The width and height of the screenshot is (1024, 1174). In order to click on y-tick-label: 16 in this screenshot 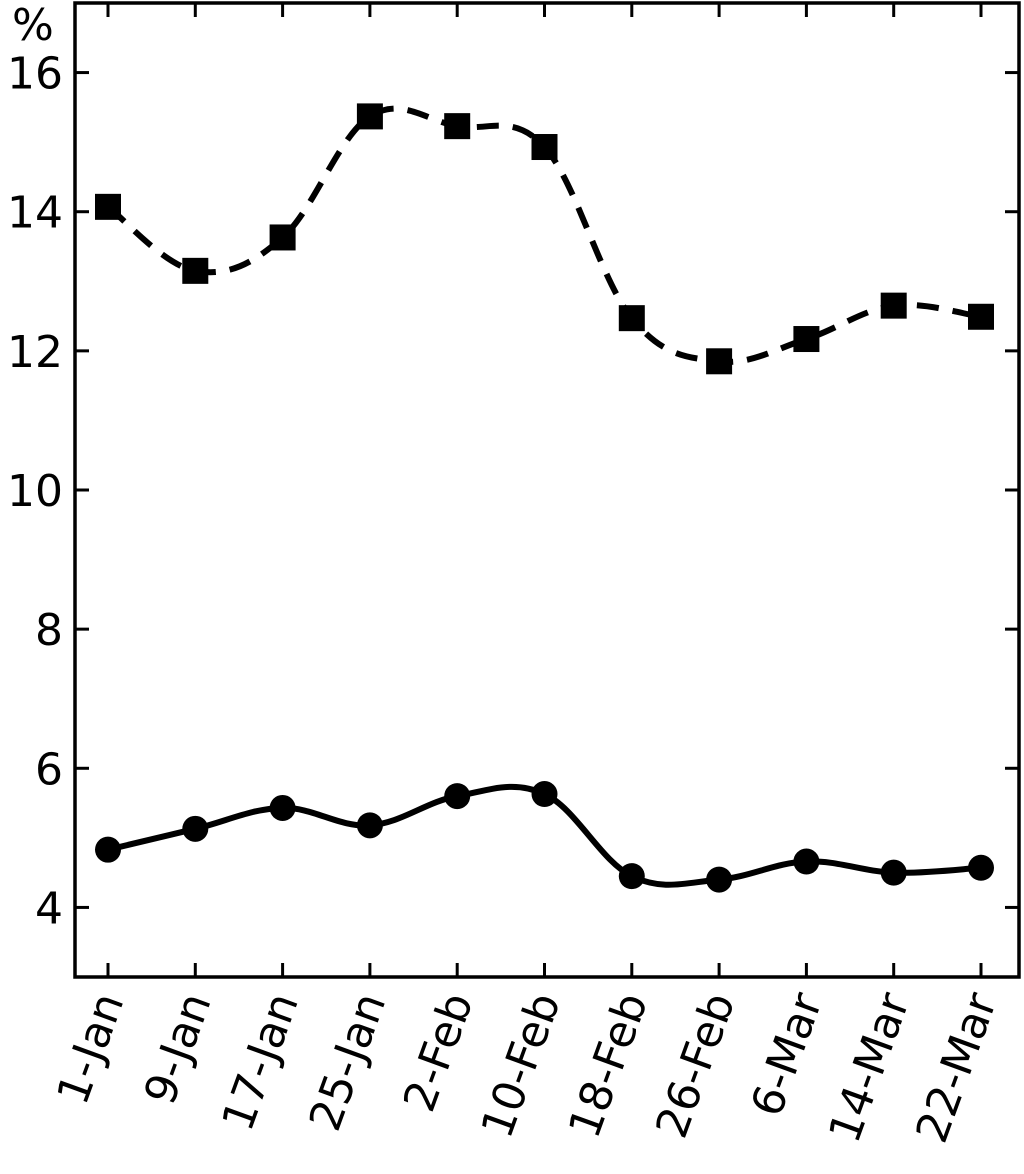, I will do `click(35, 74)`.